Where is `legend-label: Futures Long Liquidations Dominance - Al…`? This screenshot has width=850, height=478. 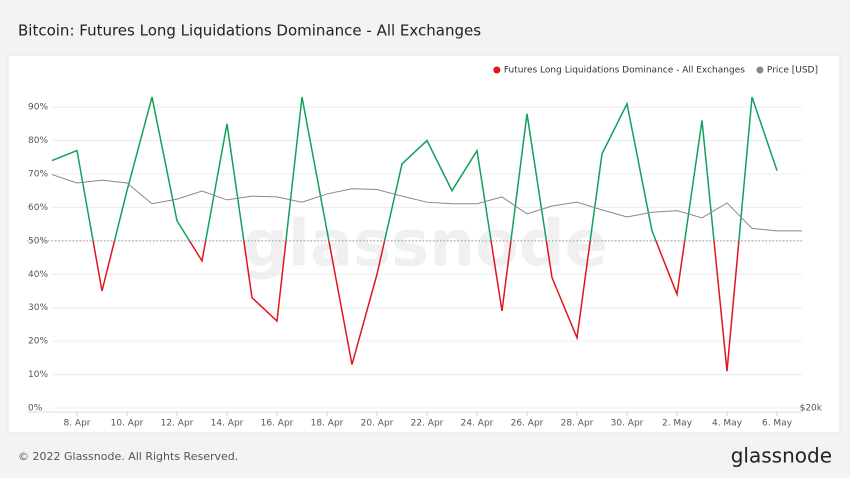 legend-label: Futures Long Liquidations Dominance - Al… is located at coordinates (624, 71).